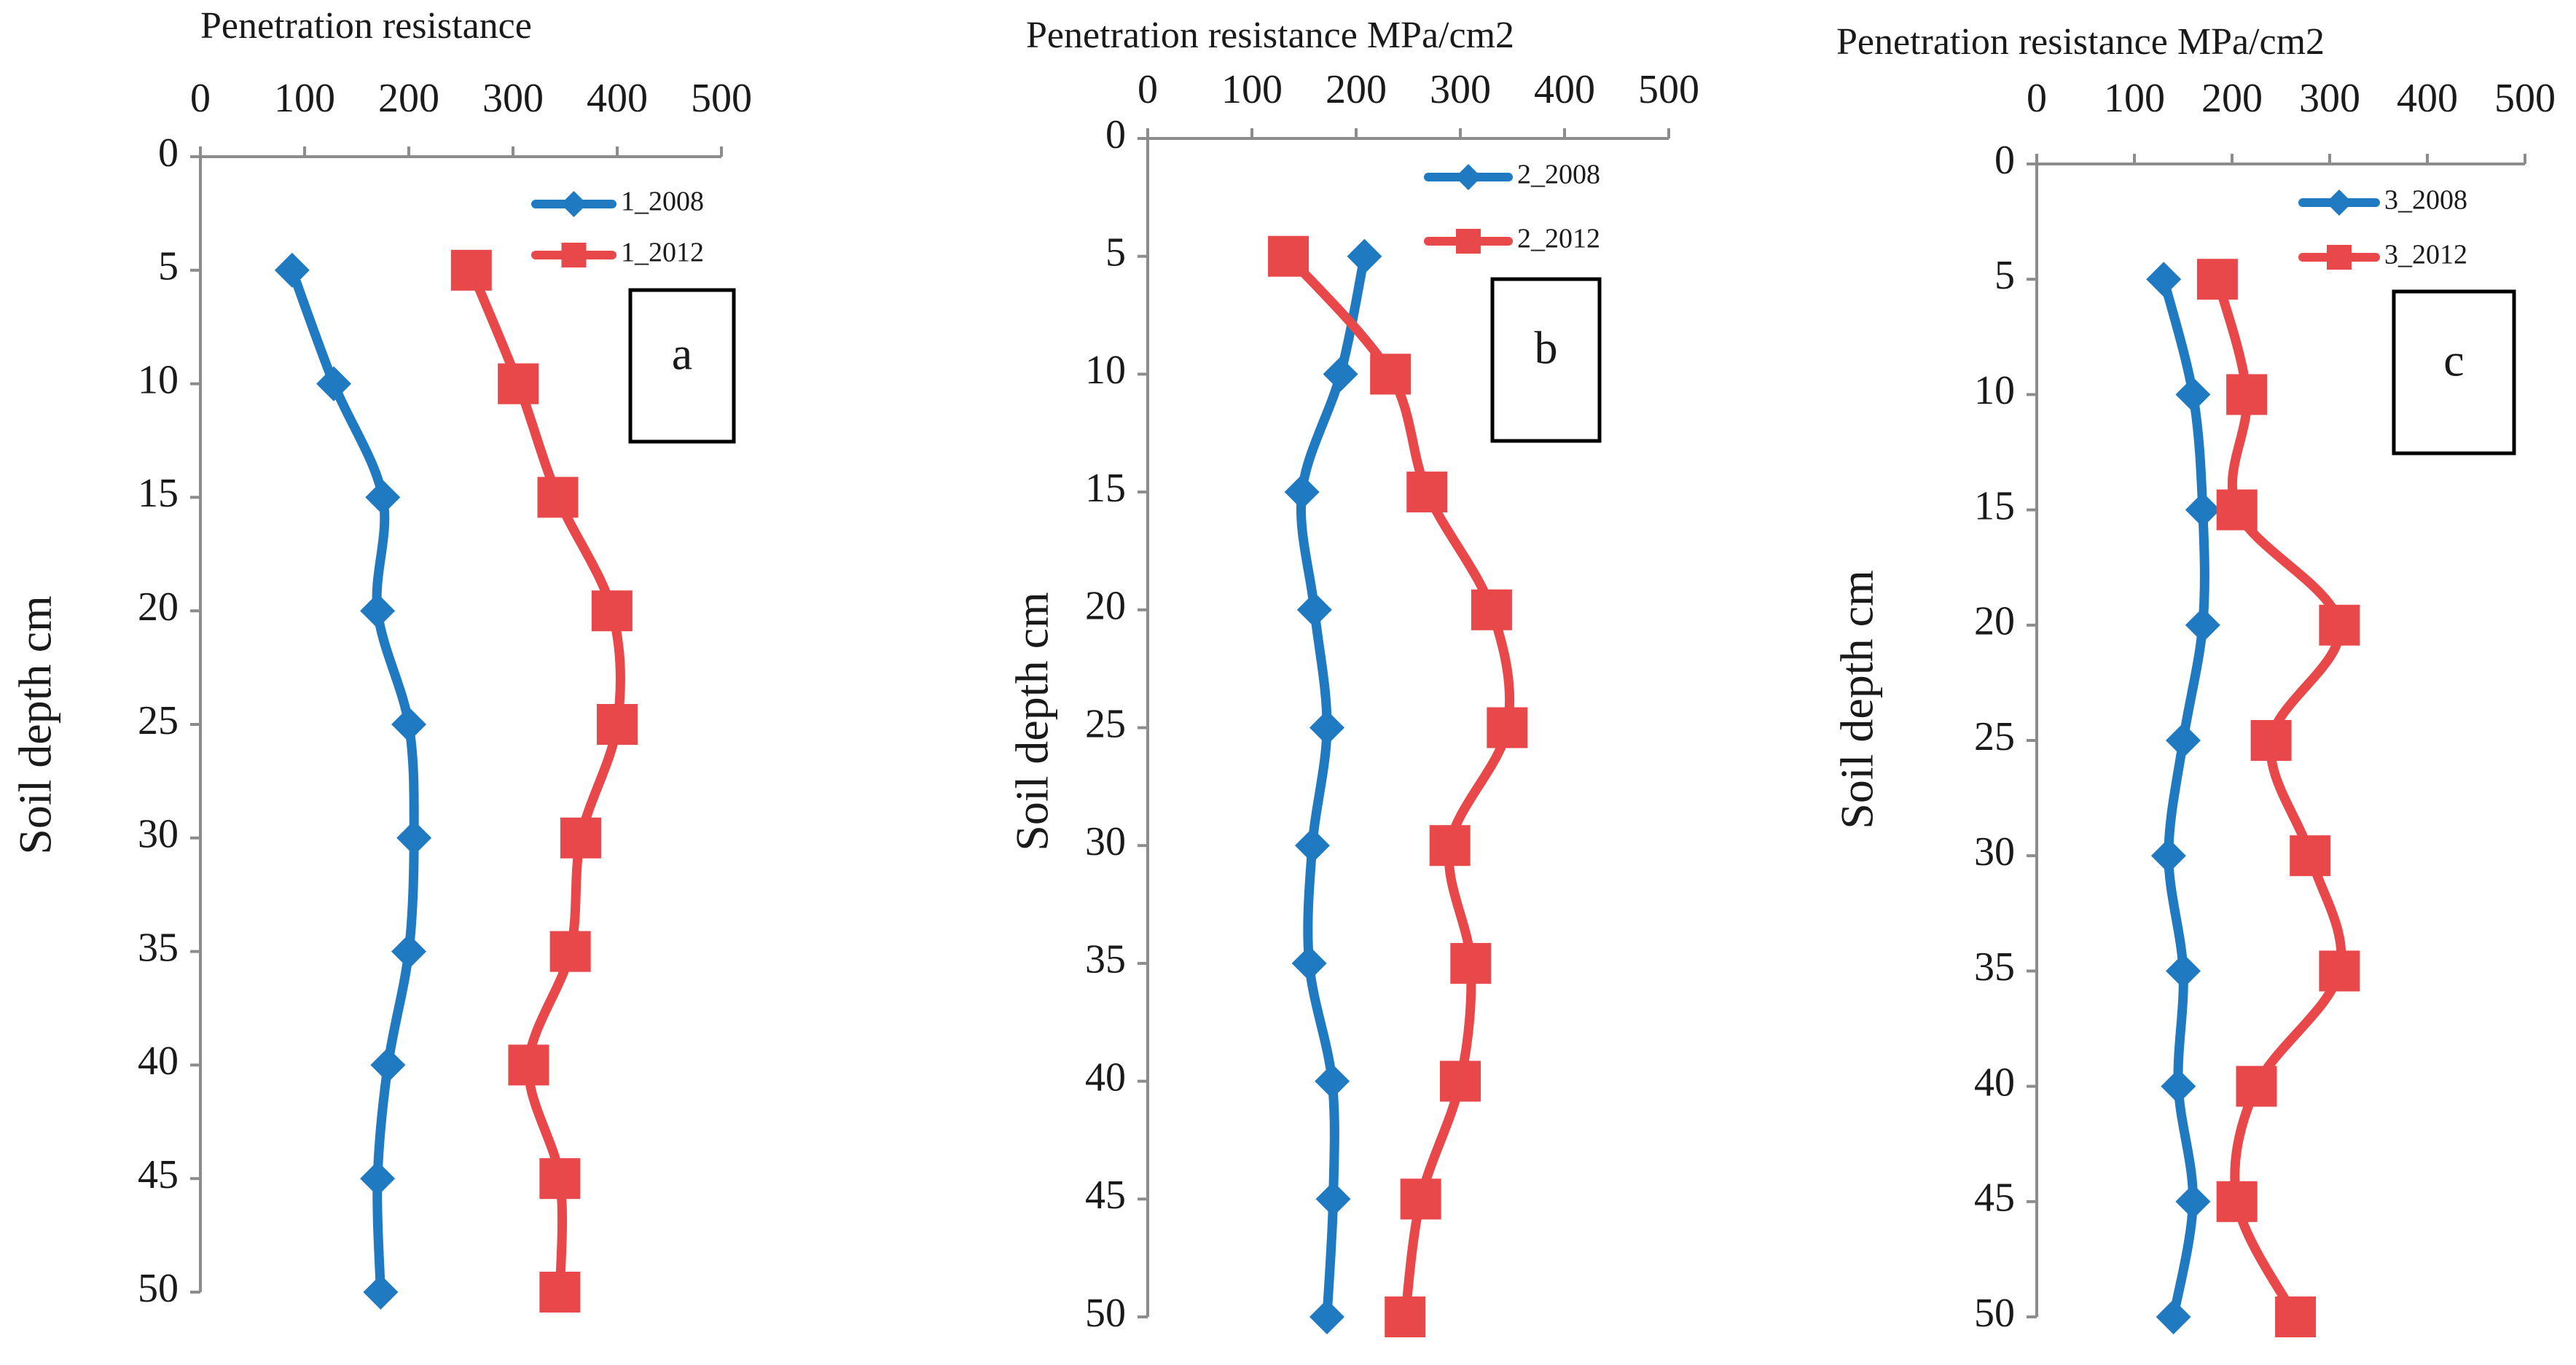 The width and height of the screenshot is (2576, 1365). What do you see at coordinates (304, 98) in the screenshot?
I see `x-tick-label: 100` at bounding box center [304, 98].